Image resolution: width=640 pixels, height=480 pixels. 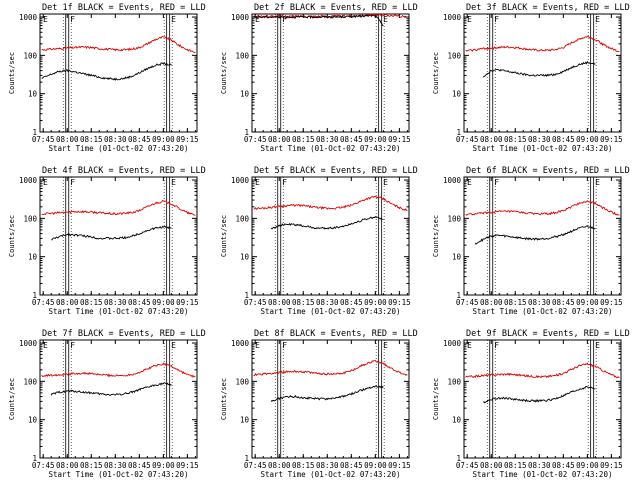 I want to click on panel-title: Det 8f BLACK = Events, RED = LLD, so click(x=336, y=334).